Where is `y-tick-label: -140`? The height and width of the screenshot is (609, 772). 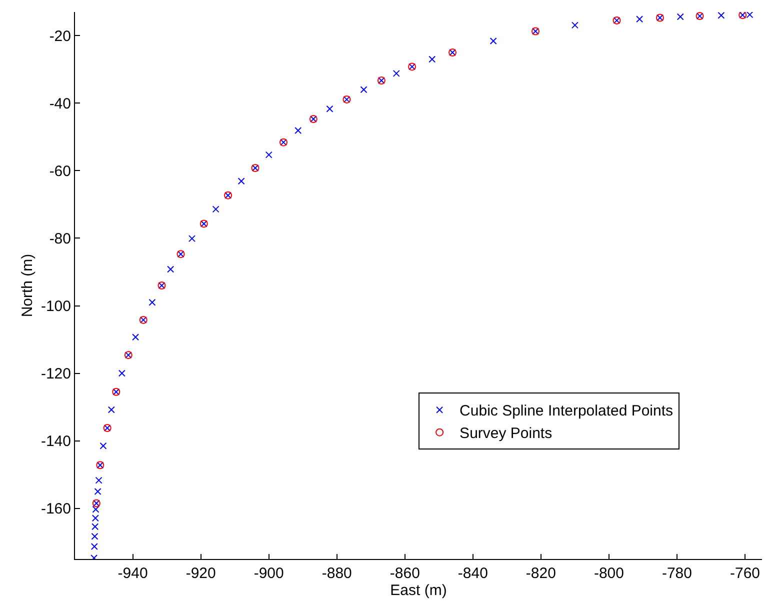
y-tick-label: -140 is located at coordinates (55, 441).